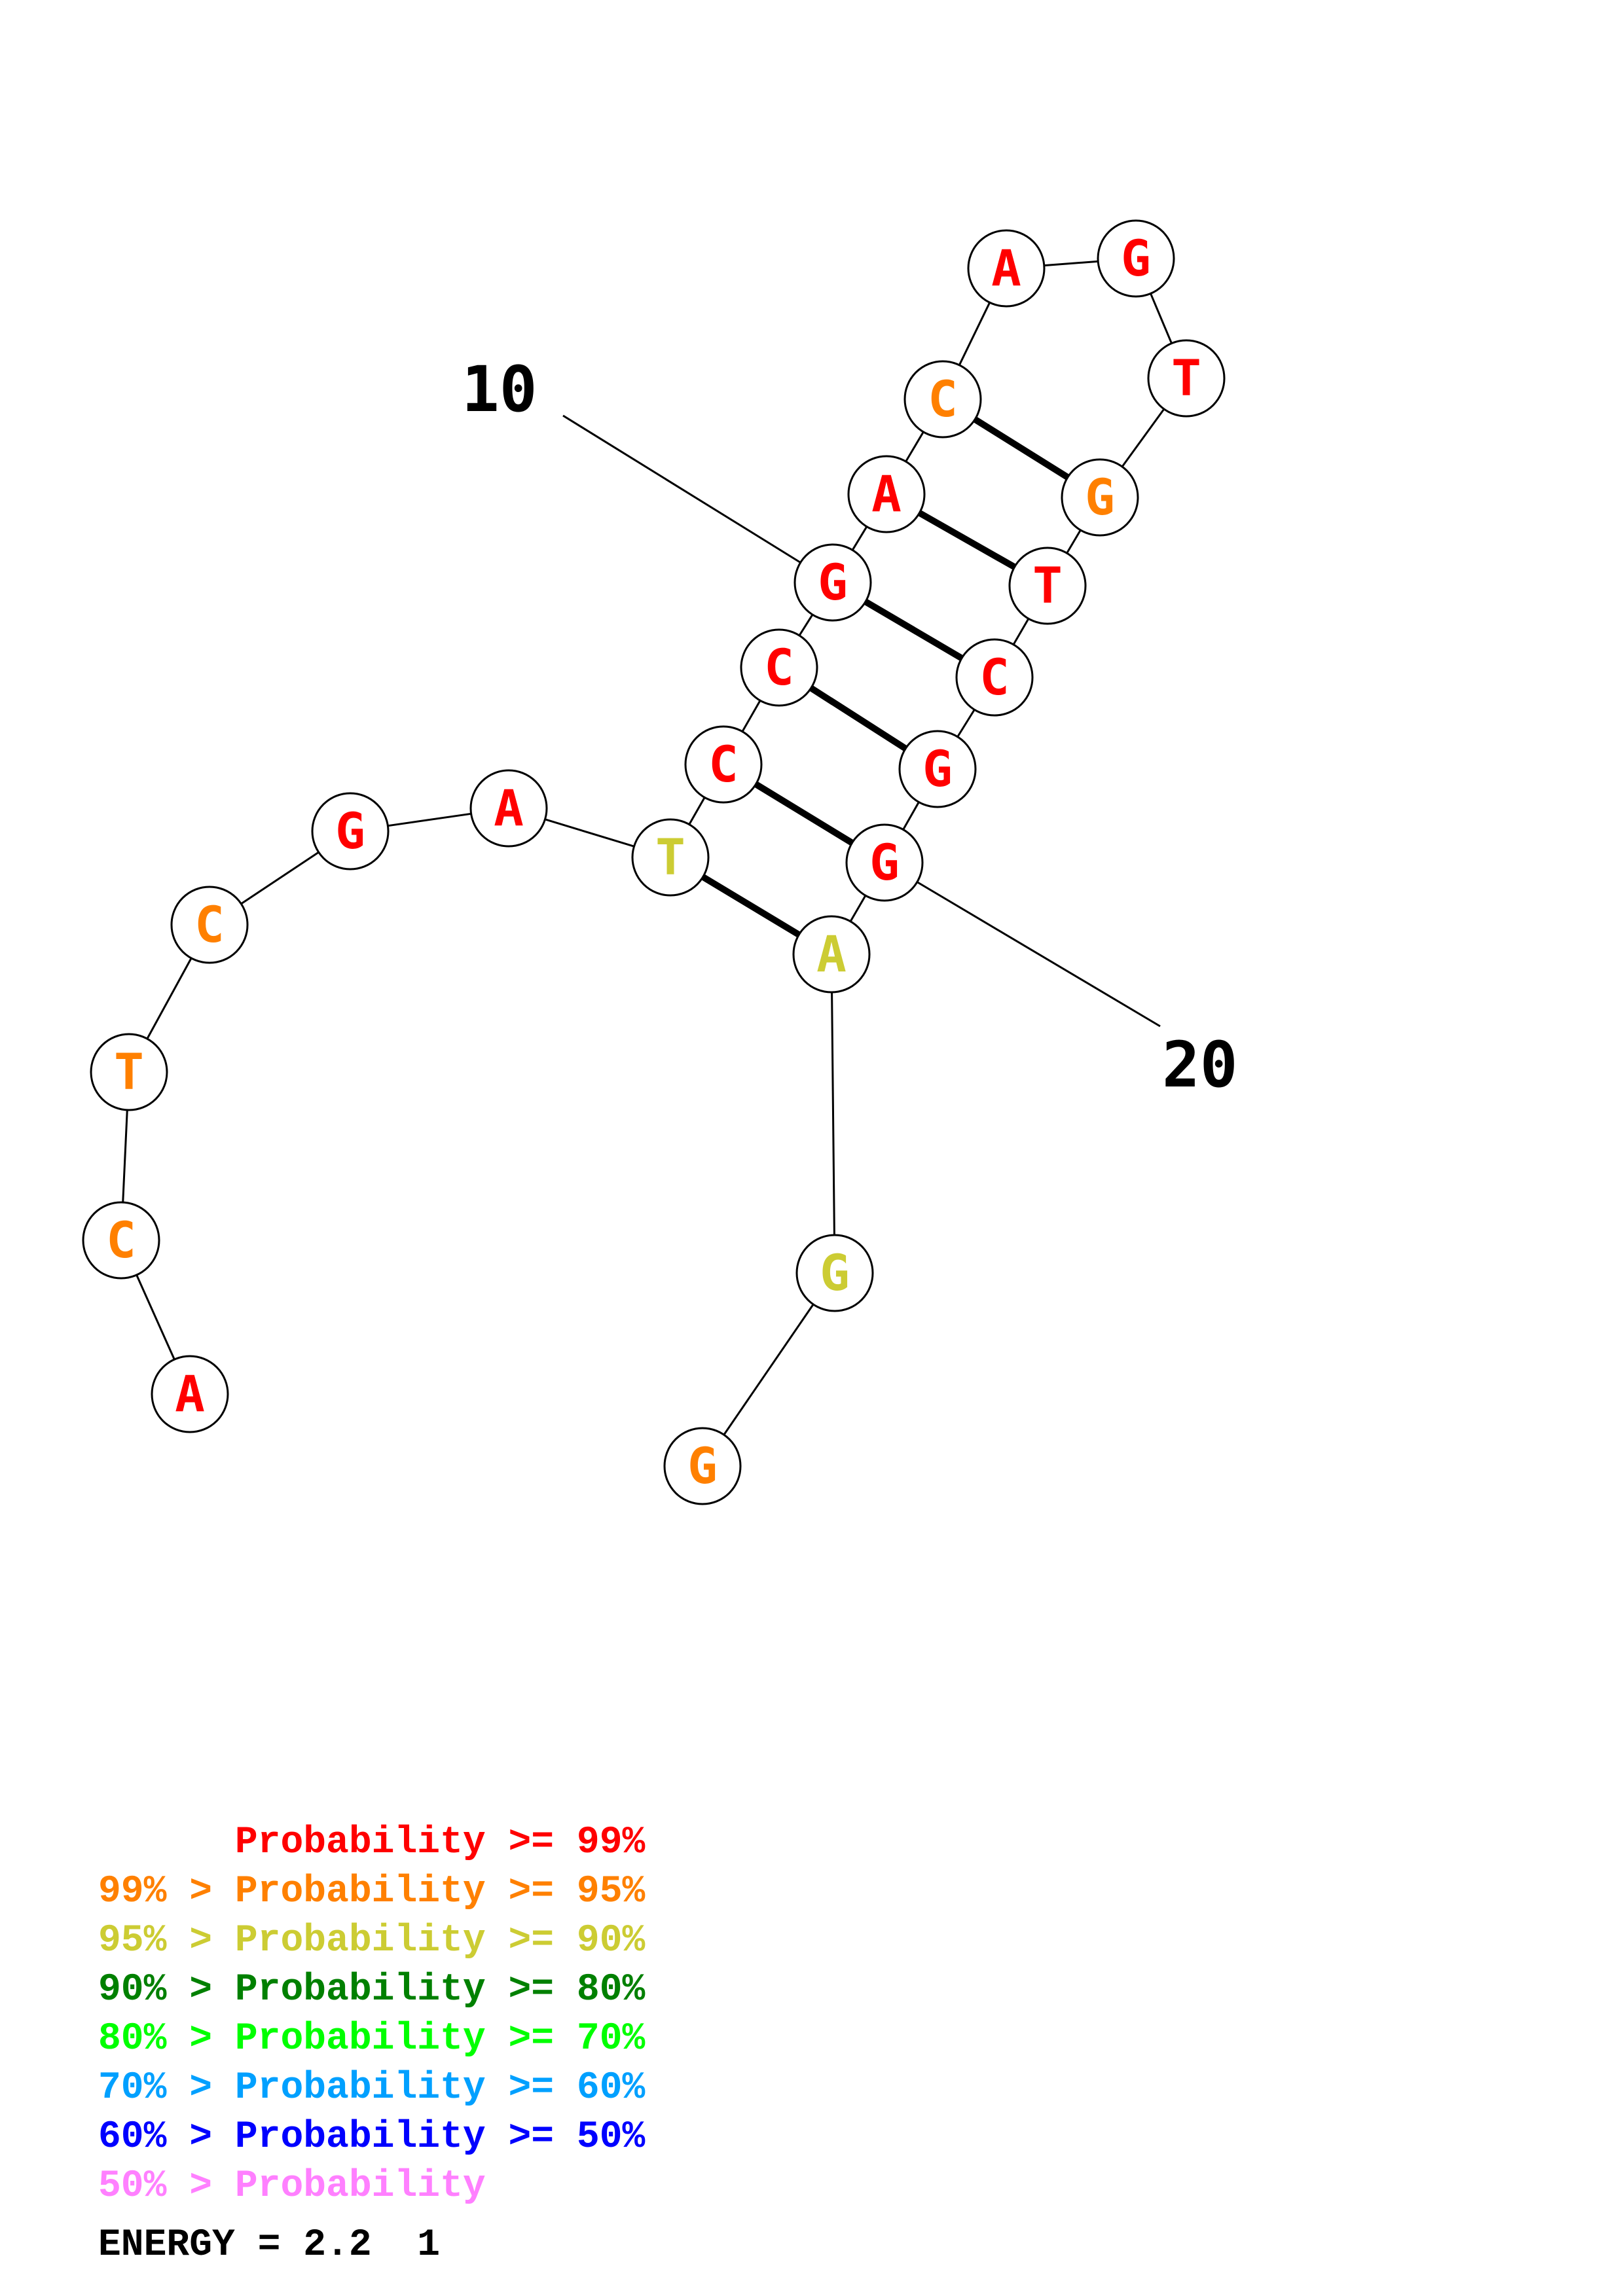 This screenshot has width=1623, height=2296. I want to click on legend-row: Probability >= 99%, so click(372, 1842).